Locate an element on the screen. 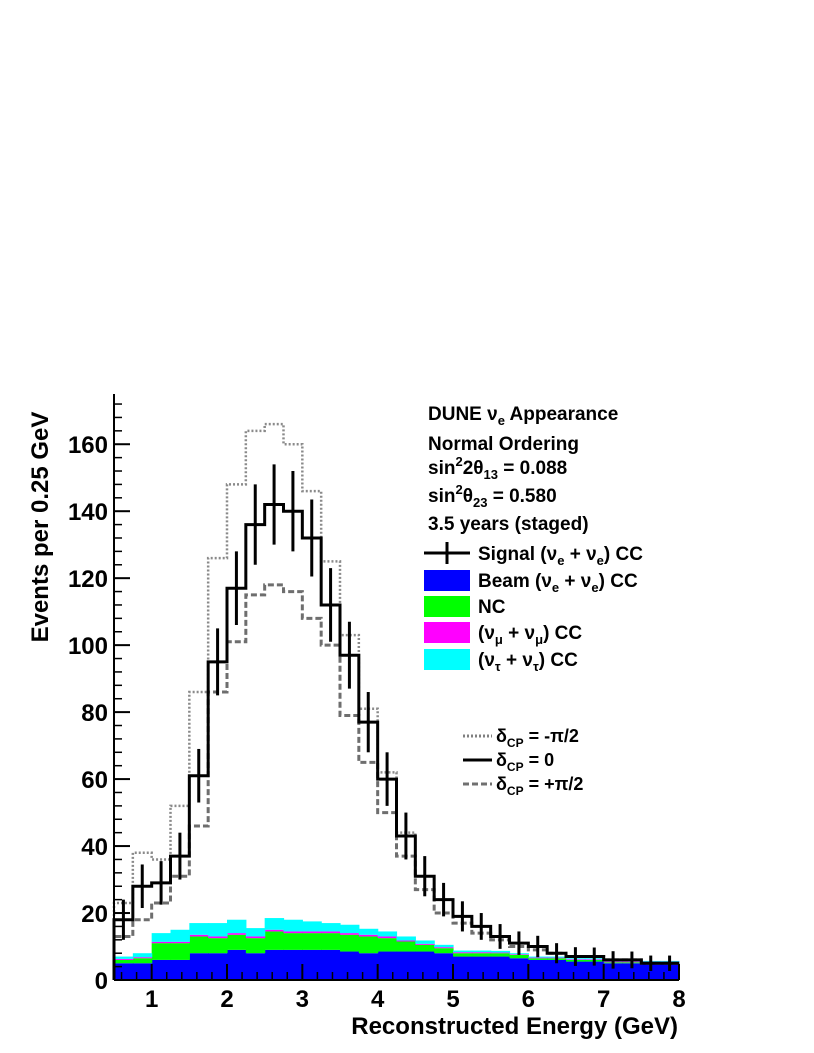 The image size is (814, 1053). x-tick-label: 6 is located at coordinates (528, 999).